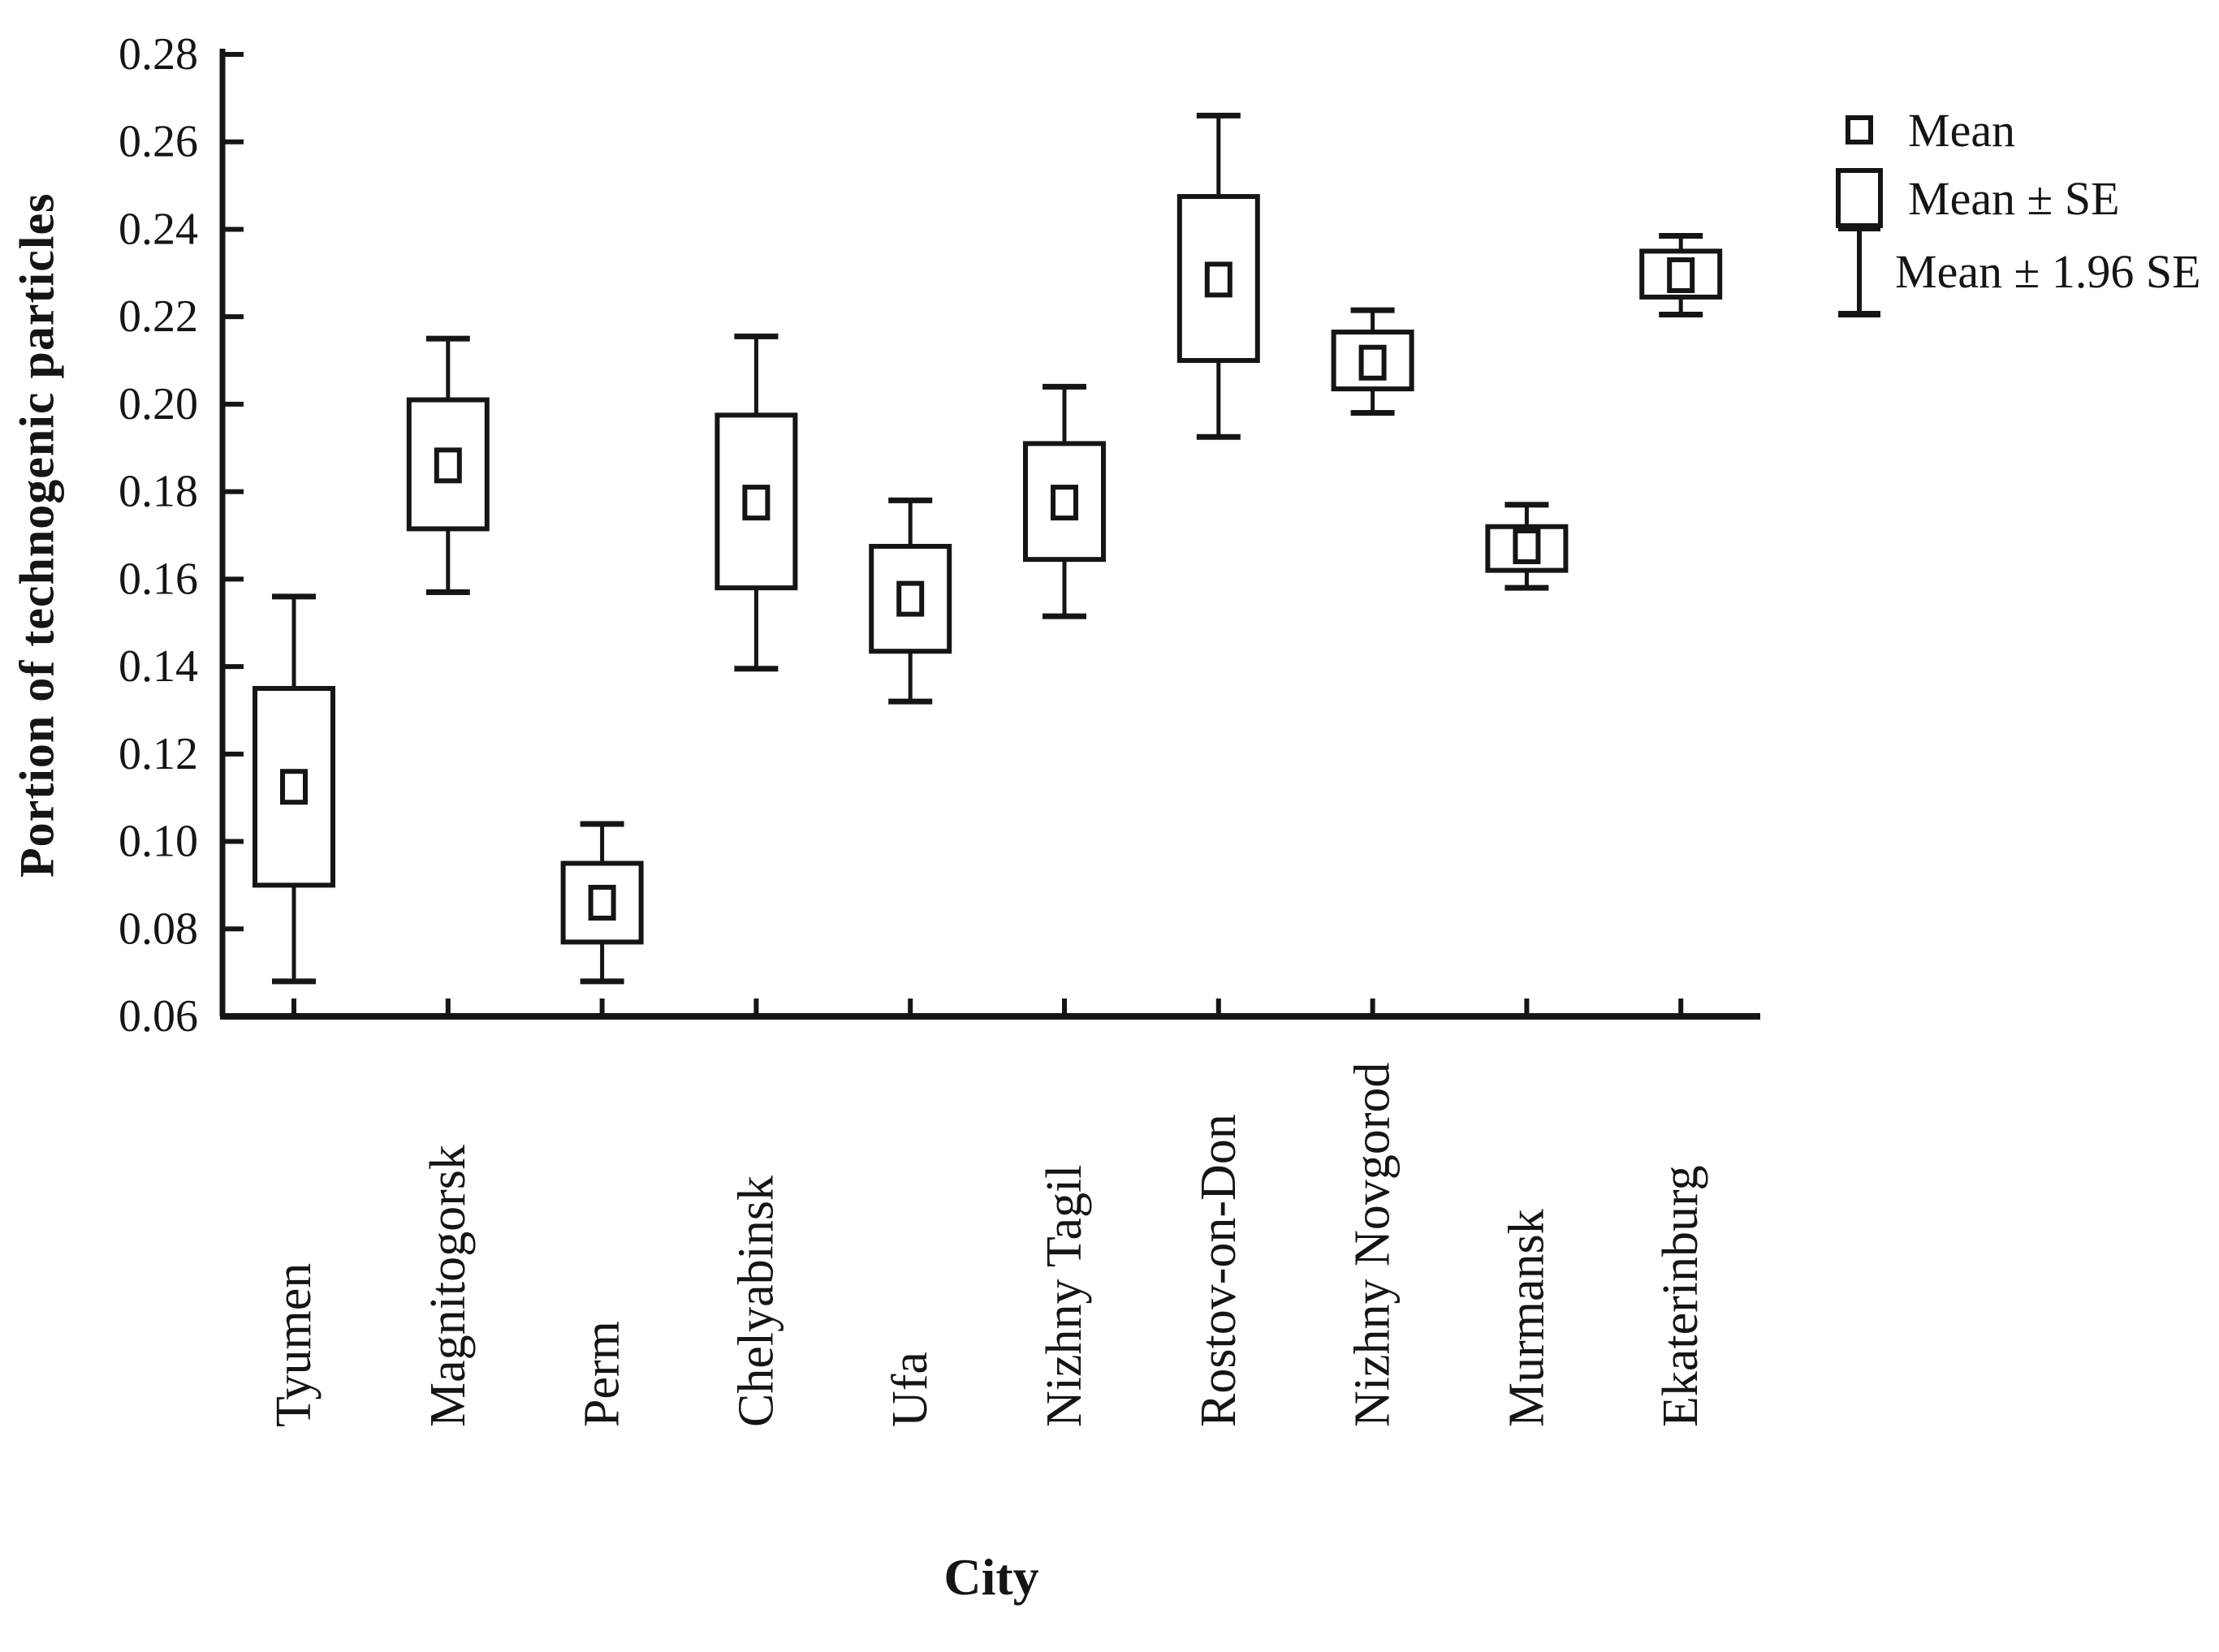  What do you see at coordinates (37, 535) in the screenshot?
I see `y-axis-title: Portion of technogenic particles` at bounding box center [37, 535].